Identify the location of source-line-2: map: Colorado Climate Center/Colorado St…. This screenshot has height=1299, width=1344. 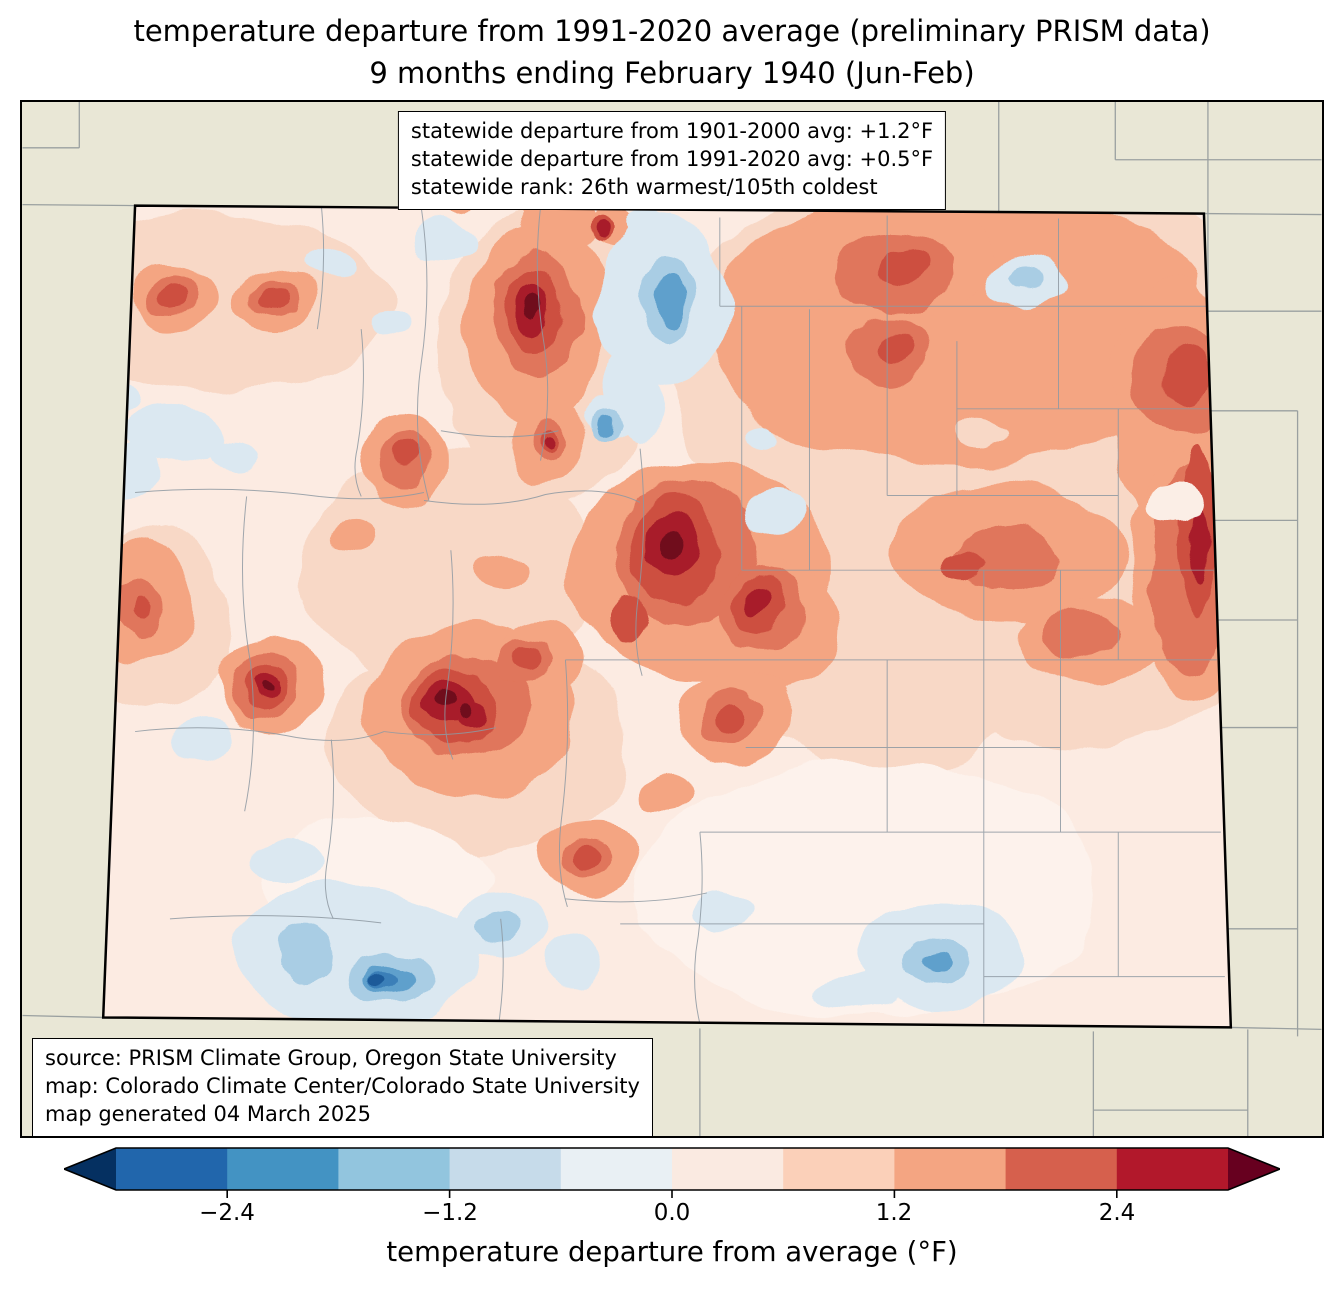
(342, 1085).